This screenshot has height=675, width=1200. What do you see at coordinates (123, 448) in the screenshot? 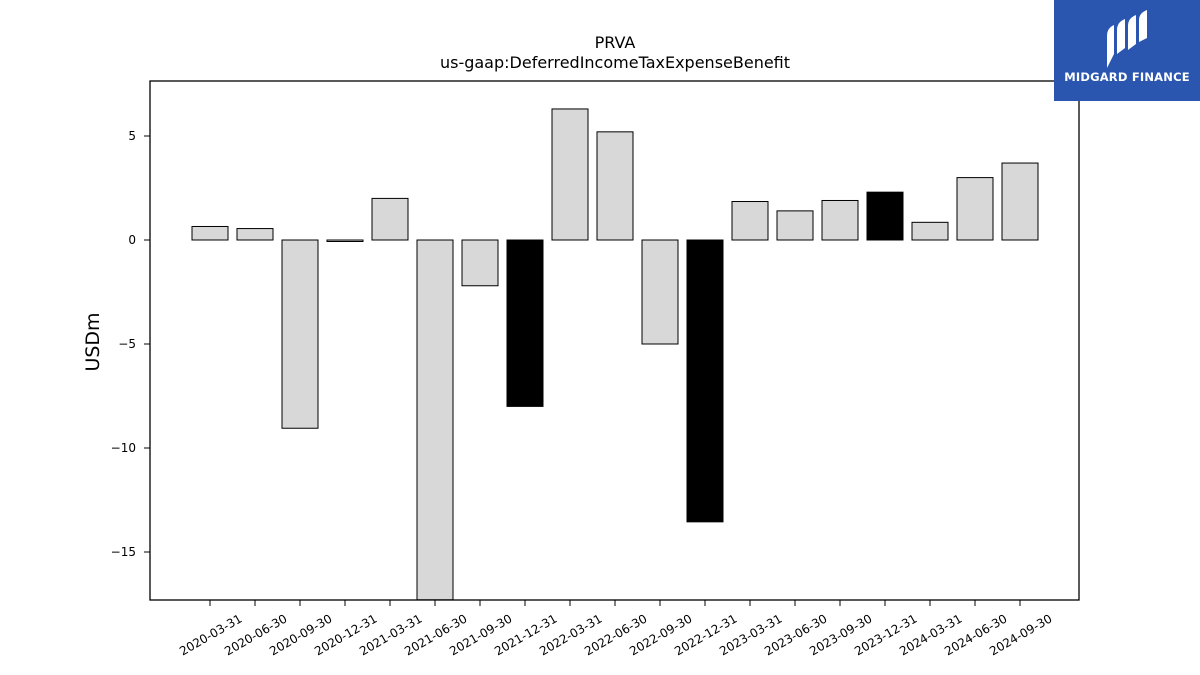
I see `y-tick-label: −10` at bounding box center [123, 448].